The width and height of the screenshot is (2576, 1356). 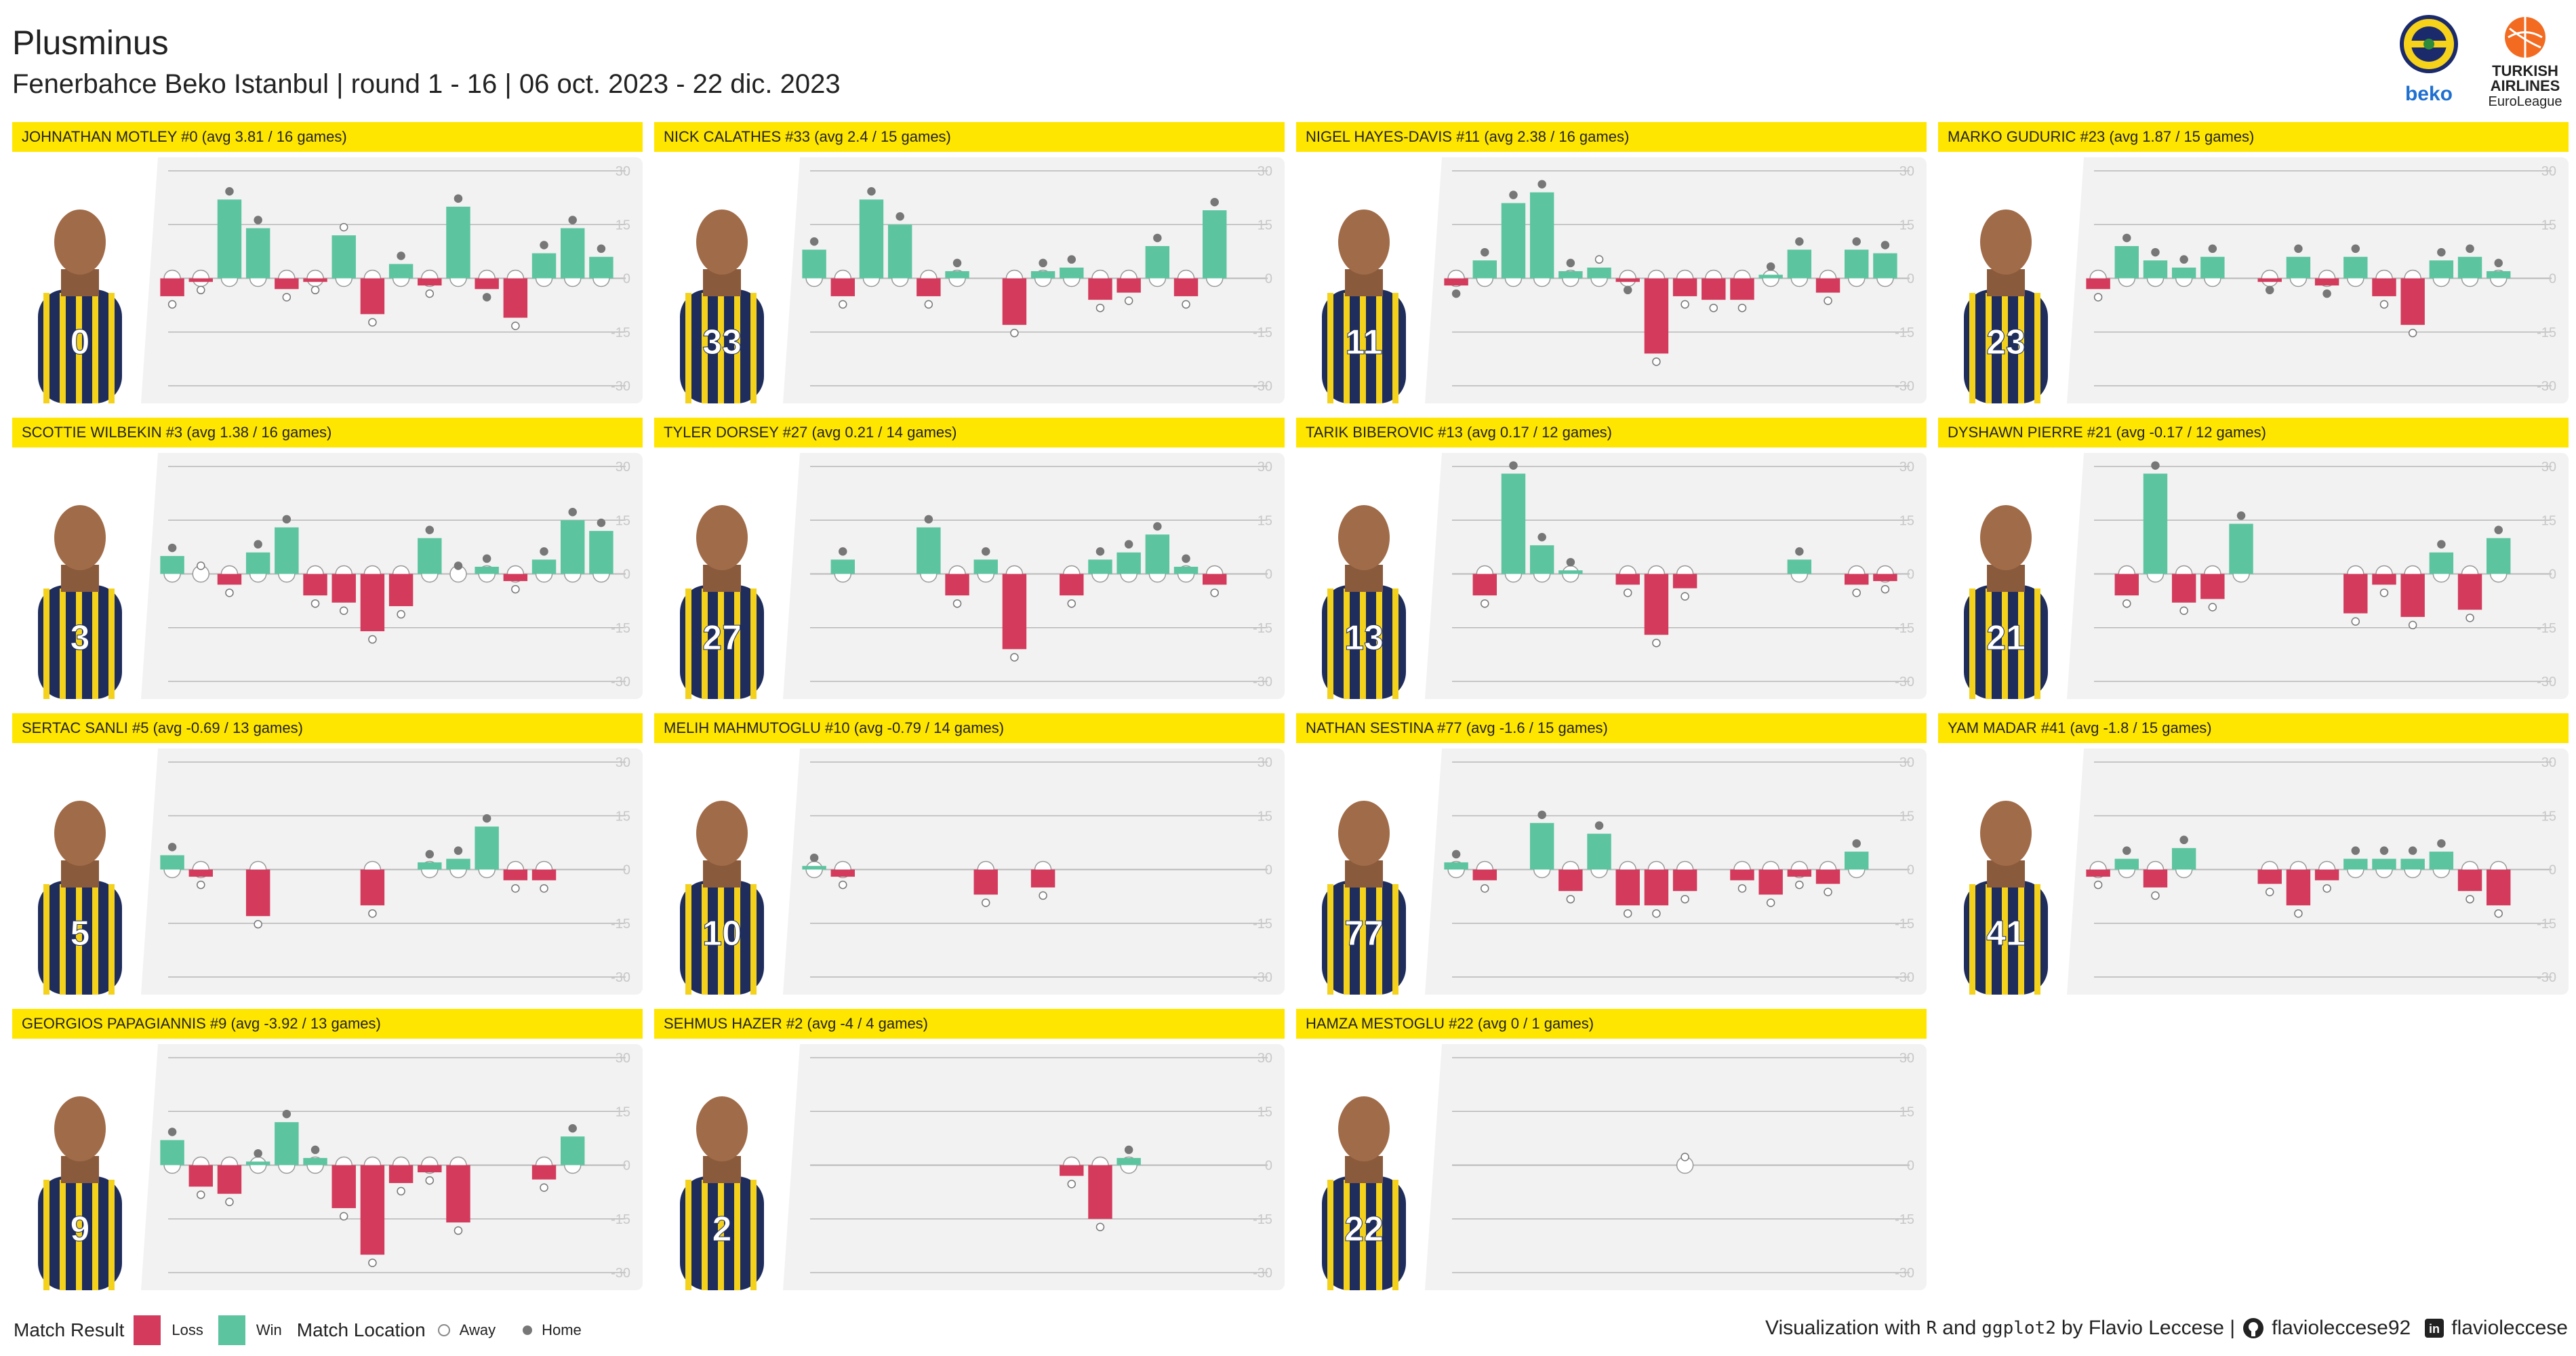 I want to click on jersey-number: 23, so click(x=2006, y=342).